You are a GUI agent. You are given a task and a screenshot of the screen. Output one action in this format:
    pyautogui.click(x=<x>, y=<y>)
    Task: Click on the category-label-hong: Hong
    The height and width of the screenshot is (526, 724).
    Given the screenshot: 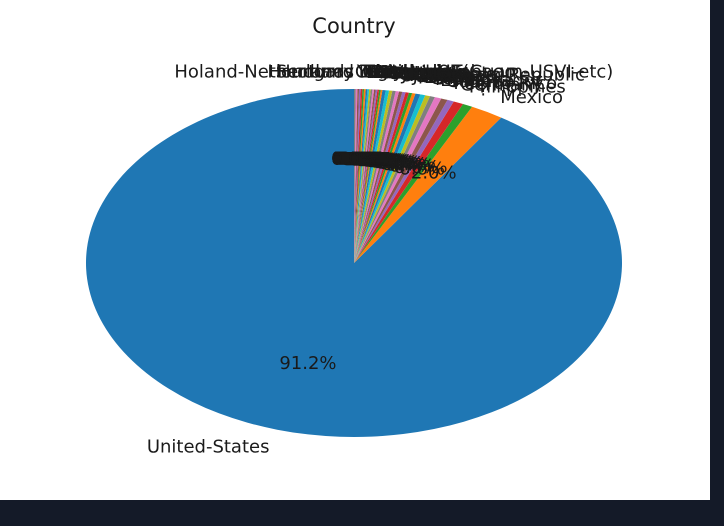 What is the action you would take?
    pyautogui.click(x=389, y=72)
    